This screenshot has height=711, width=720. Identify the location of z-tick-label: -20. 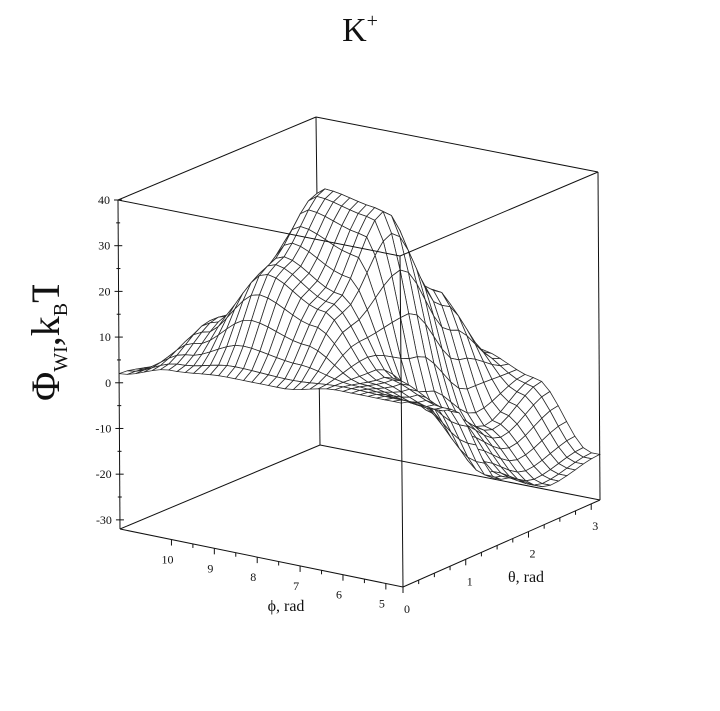
(104, 474).